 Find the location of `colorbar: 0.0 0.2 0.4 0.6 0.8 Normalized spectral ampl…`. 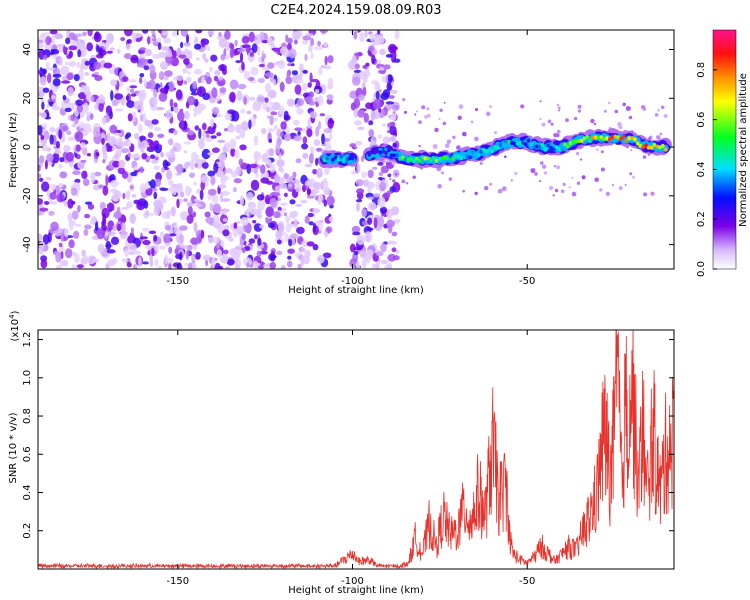

colorbar: 0.0 0.2 0.4 0.6 0.8 Normalized spectral ampl… is located at coordinates (722, 153).